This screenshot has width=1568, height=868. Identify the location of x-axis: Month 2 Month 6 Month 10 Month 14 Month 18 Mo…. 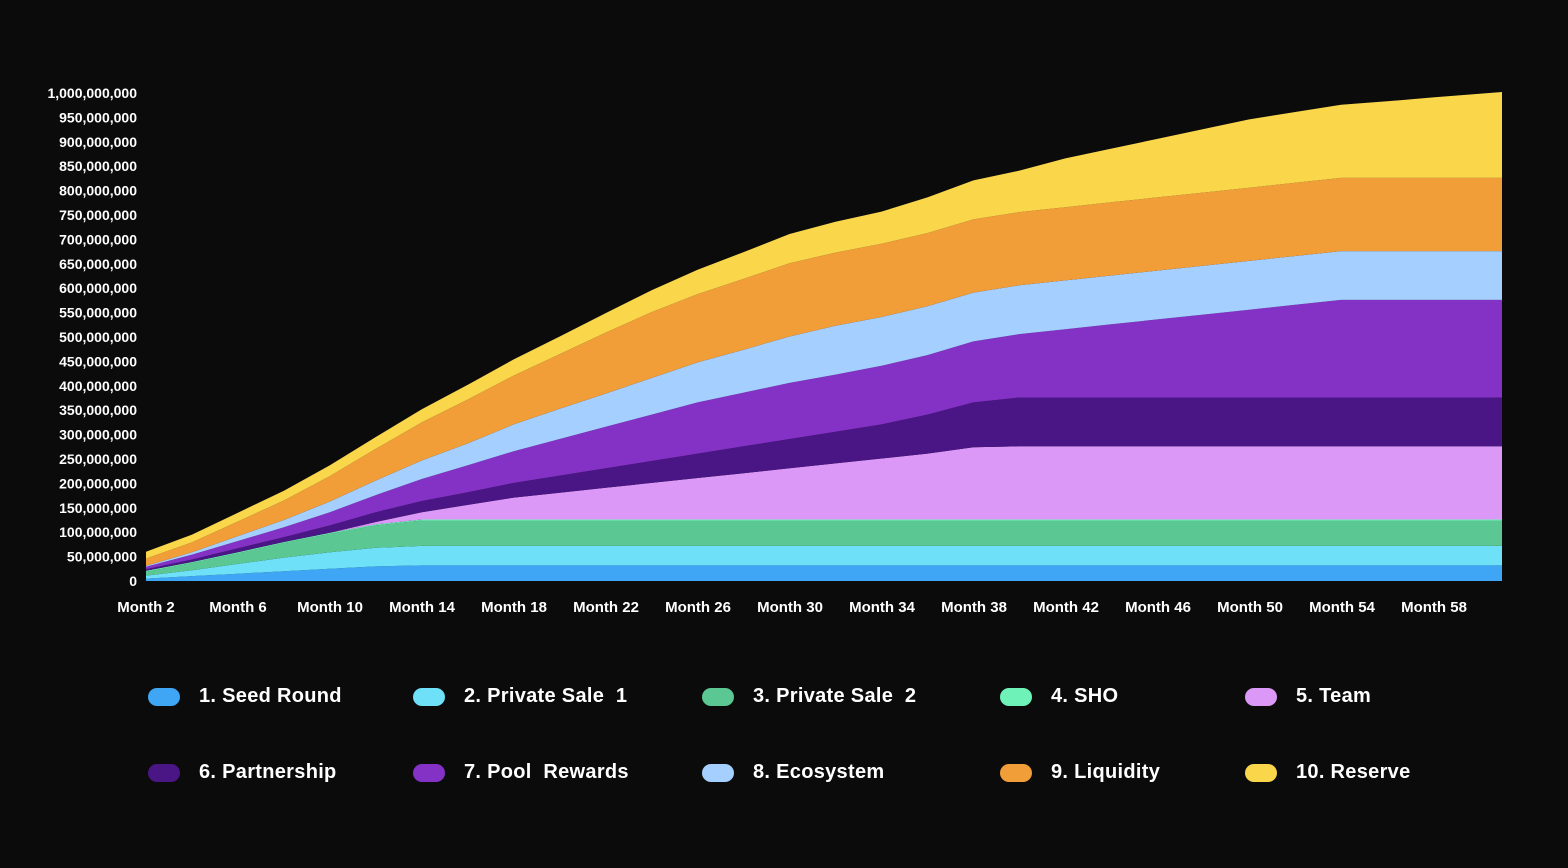
(792, 607).